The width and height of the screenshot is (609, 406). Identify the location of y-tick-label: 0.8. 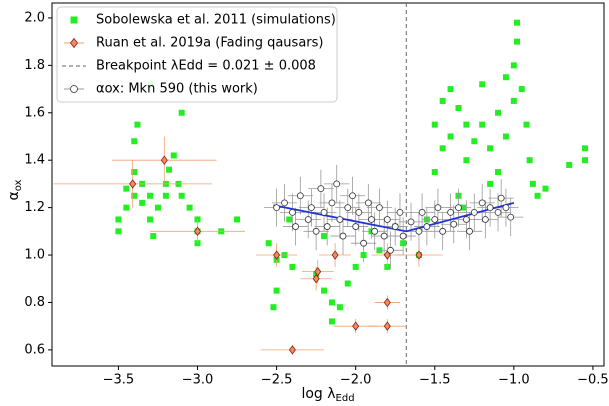
(34, 302).